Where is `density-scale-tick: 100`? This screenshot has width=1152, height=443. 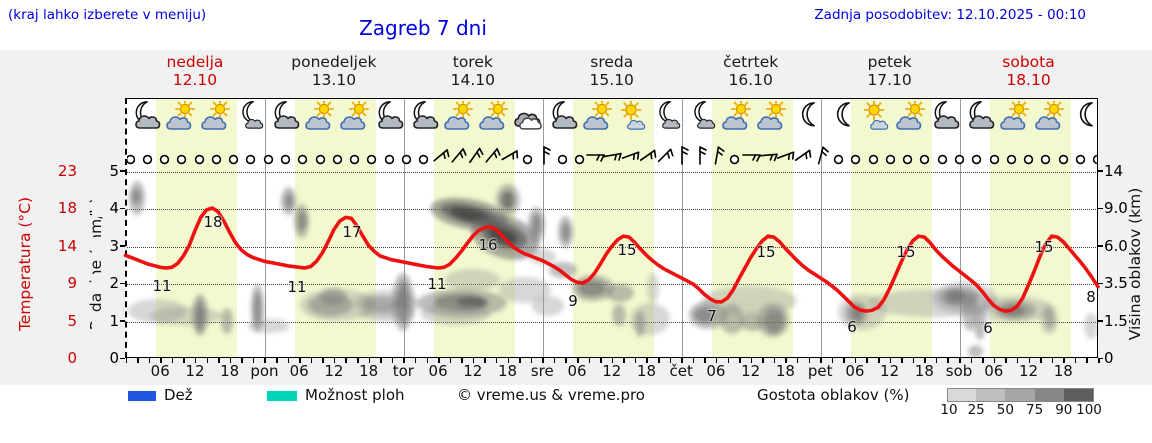
density-scale-tick: 100 is located at coordinates (1089, 410).